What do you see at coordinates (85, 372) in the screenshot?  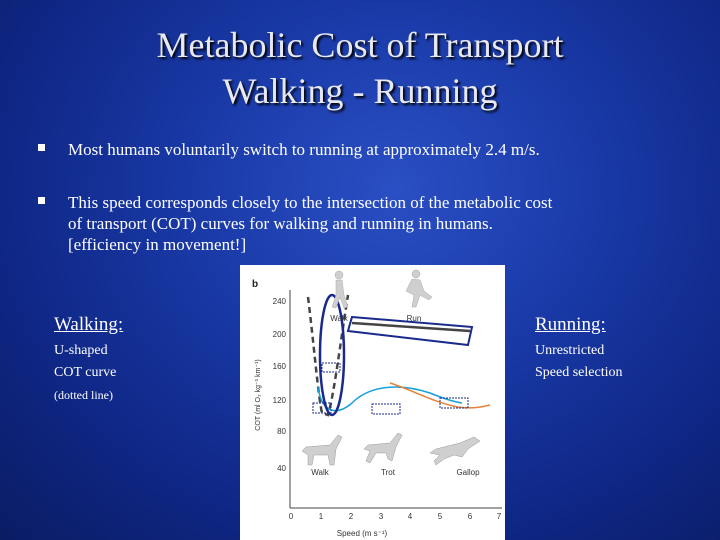 I see `walking-line-2: COT curve` at bounding box center [85, 372].